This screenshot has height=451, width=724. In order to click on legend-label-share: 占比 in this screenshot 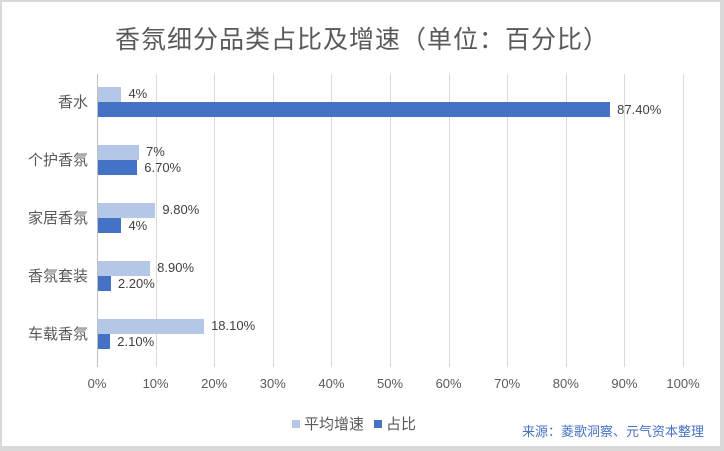, I will do `click(401, 424)`.